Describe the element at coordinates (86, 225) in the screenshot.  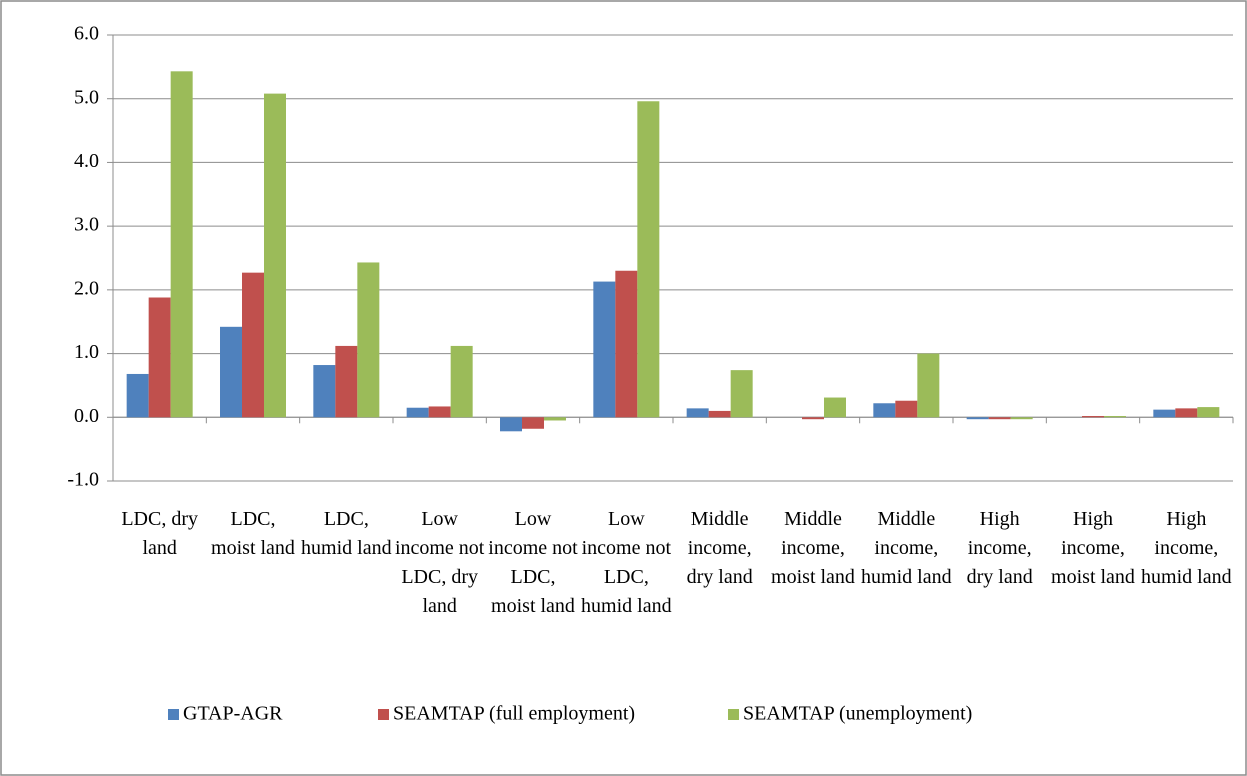
I see `y-tick-label: 3.0` at that location.